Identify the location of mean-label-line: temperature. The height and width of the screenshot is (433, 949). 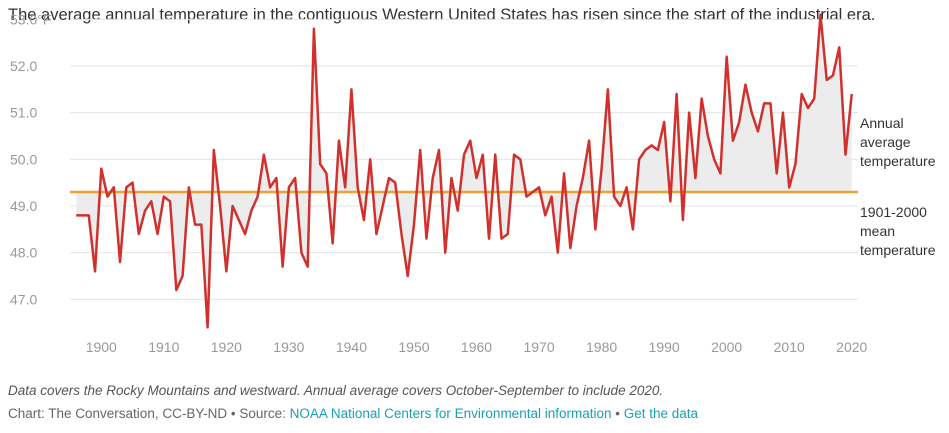
(898, 250).